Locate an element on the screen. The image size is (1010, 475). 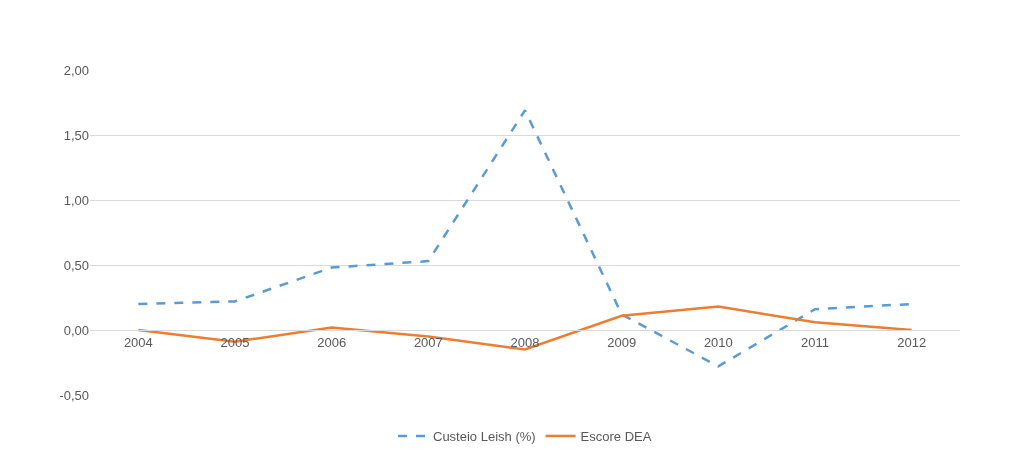
y-tick-label: 1,50 is located at coordinates (76, 135).